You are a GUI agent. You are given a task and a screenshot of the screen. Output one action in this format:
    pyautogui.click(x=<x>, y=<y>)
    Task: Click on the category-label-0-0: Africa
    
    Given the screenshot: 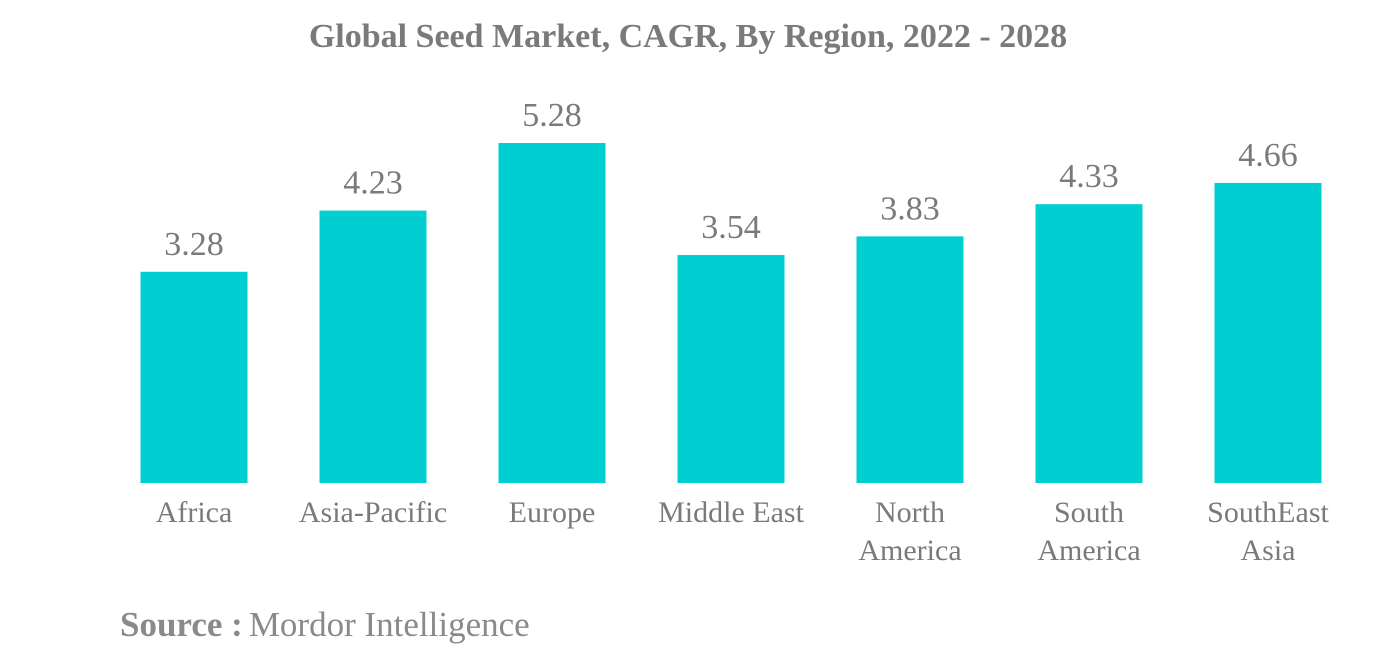 What is the action you would take?
    pyautogui.click(x=194, y=512)
    